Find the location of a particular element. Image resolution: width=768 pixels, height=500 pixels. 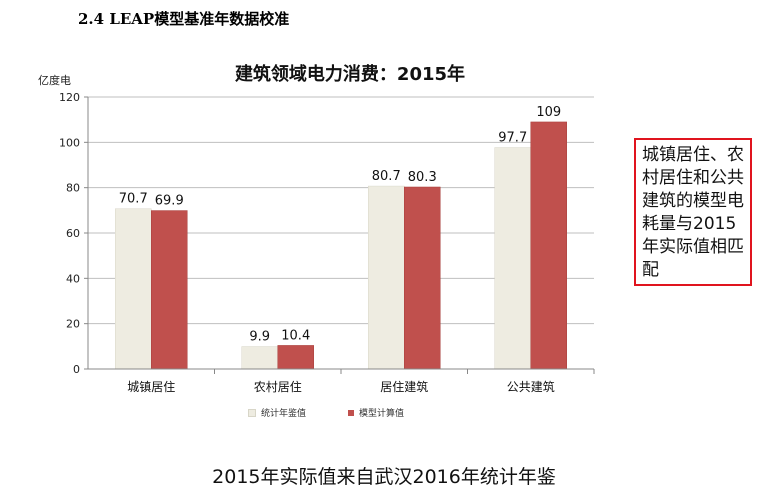

data-label: 10.4 is located at coordinates (295, 335).